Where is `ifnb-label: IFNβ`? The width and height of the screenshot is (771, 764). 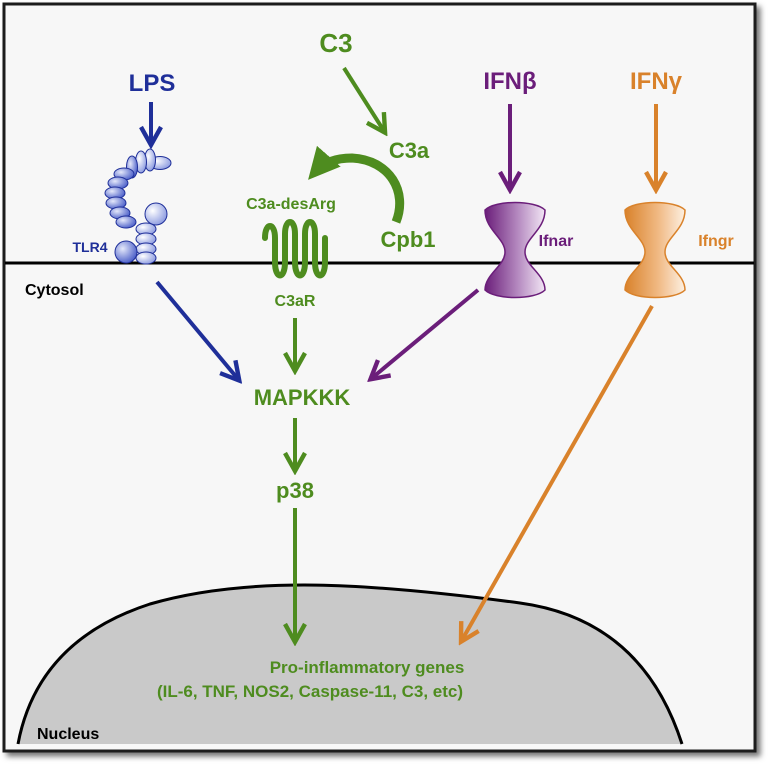 ifnb-label: IFNβ is located at coordinates (509, 81).